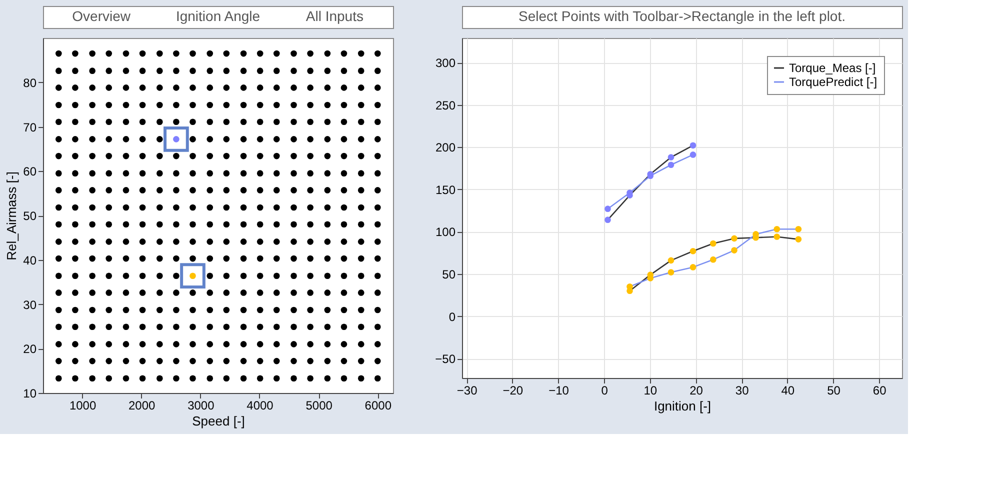 The height and width of the screenshot is (482, 986). Describe the element at coordinates (697, 391) in the screenshot. I see `x-tick-label: 20` at that location.